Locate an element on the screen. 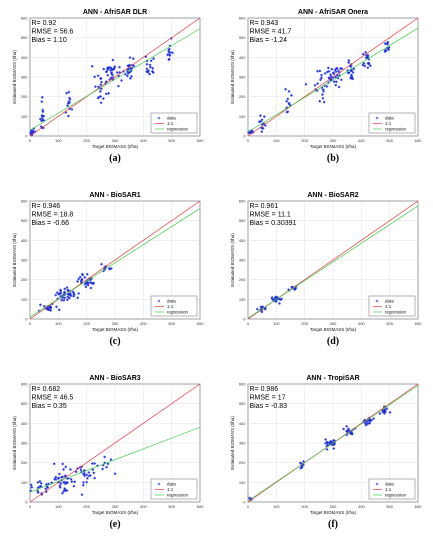 Image resolution: width=433 pixels, height=550 pixels. stat-label: R= 0.986 is located at coordinates (264, 389).